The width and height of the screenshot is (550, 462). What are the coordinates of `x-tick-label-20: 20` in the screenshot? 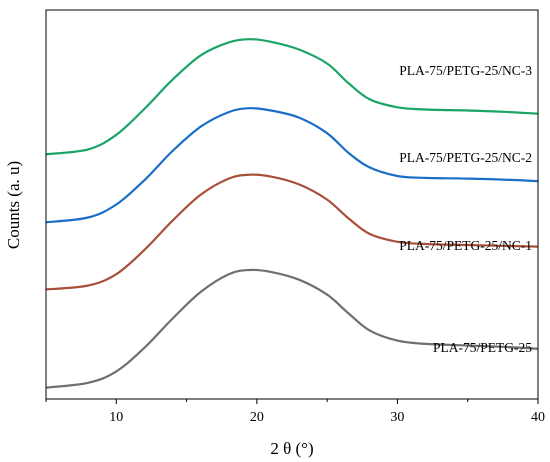 It's located at (257, 417).